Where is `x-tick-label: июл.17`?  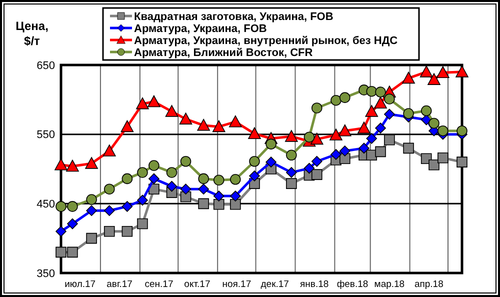
x-tick-label: июл.17 is located at coordinates (80, 284).